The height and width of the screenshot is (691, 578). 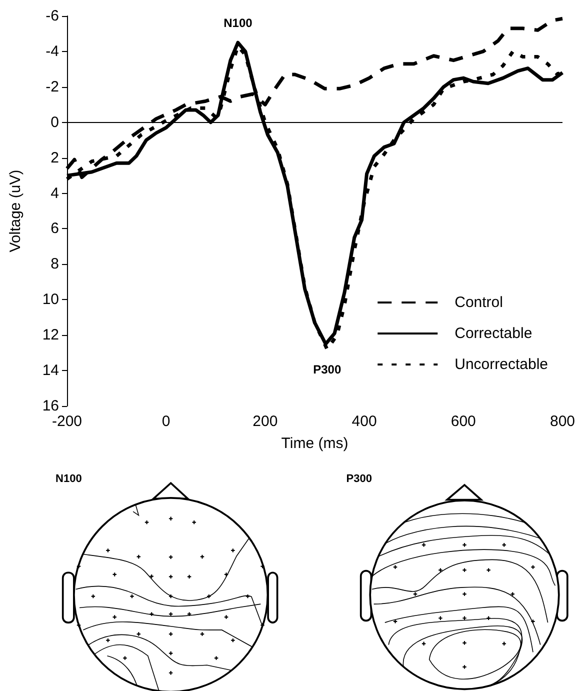 I want to click on y-tick-label: 4, so click(x=54, y=193).